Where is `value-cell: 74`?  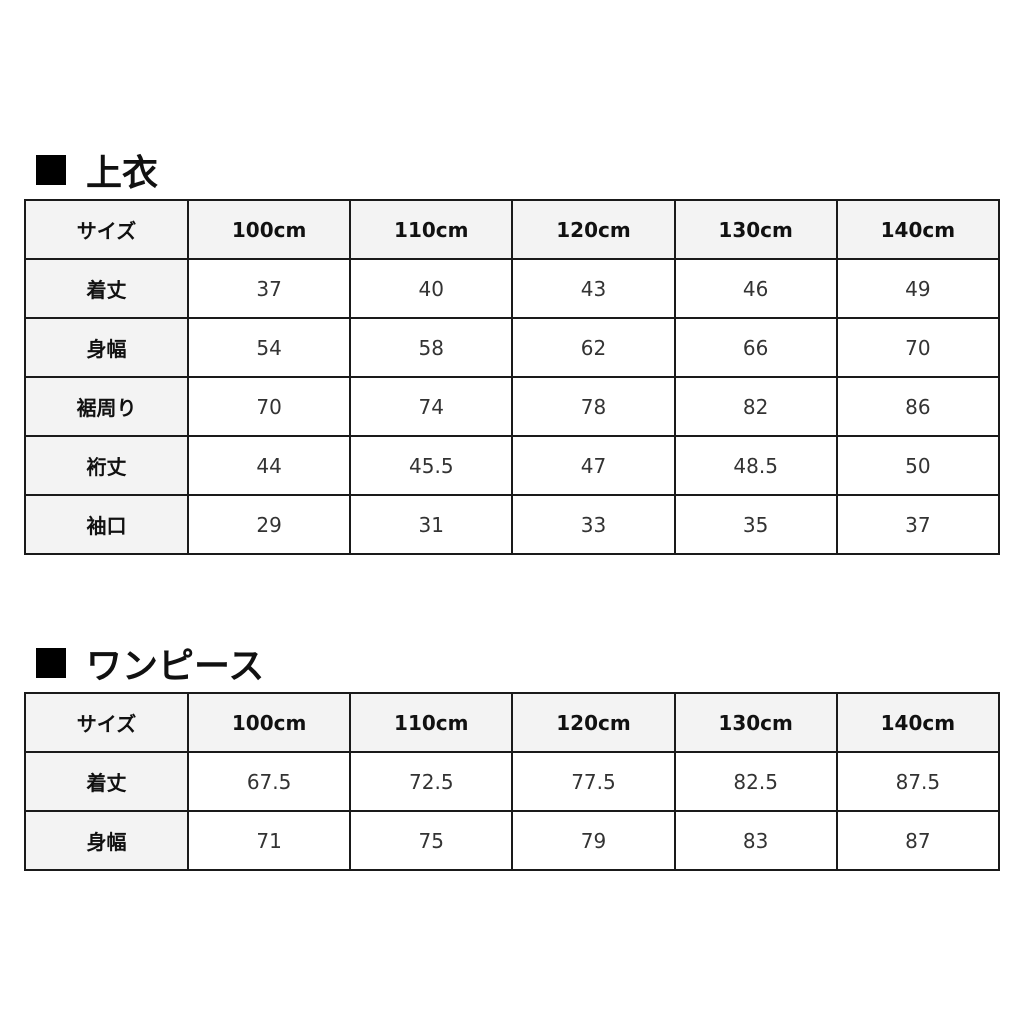
value-cell: 74 is located at coordinates (431, 406).